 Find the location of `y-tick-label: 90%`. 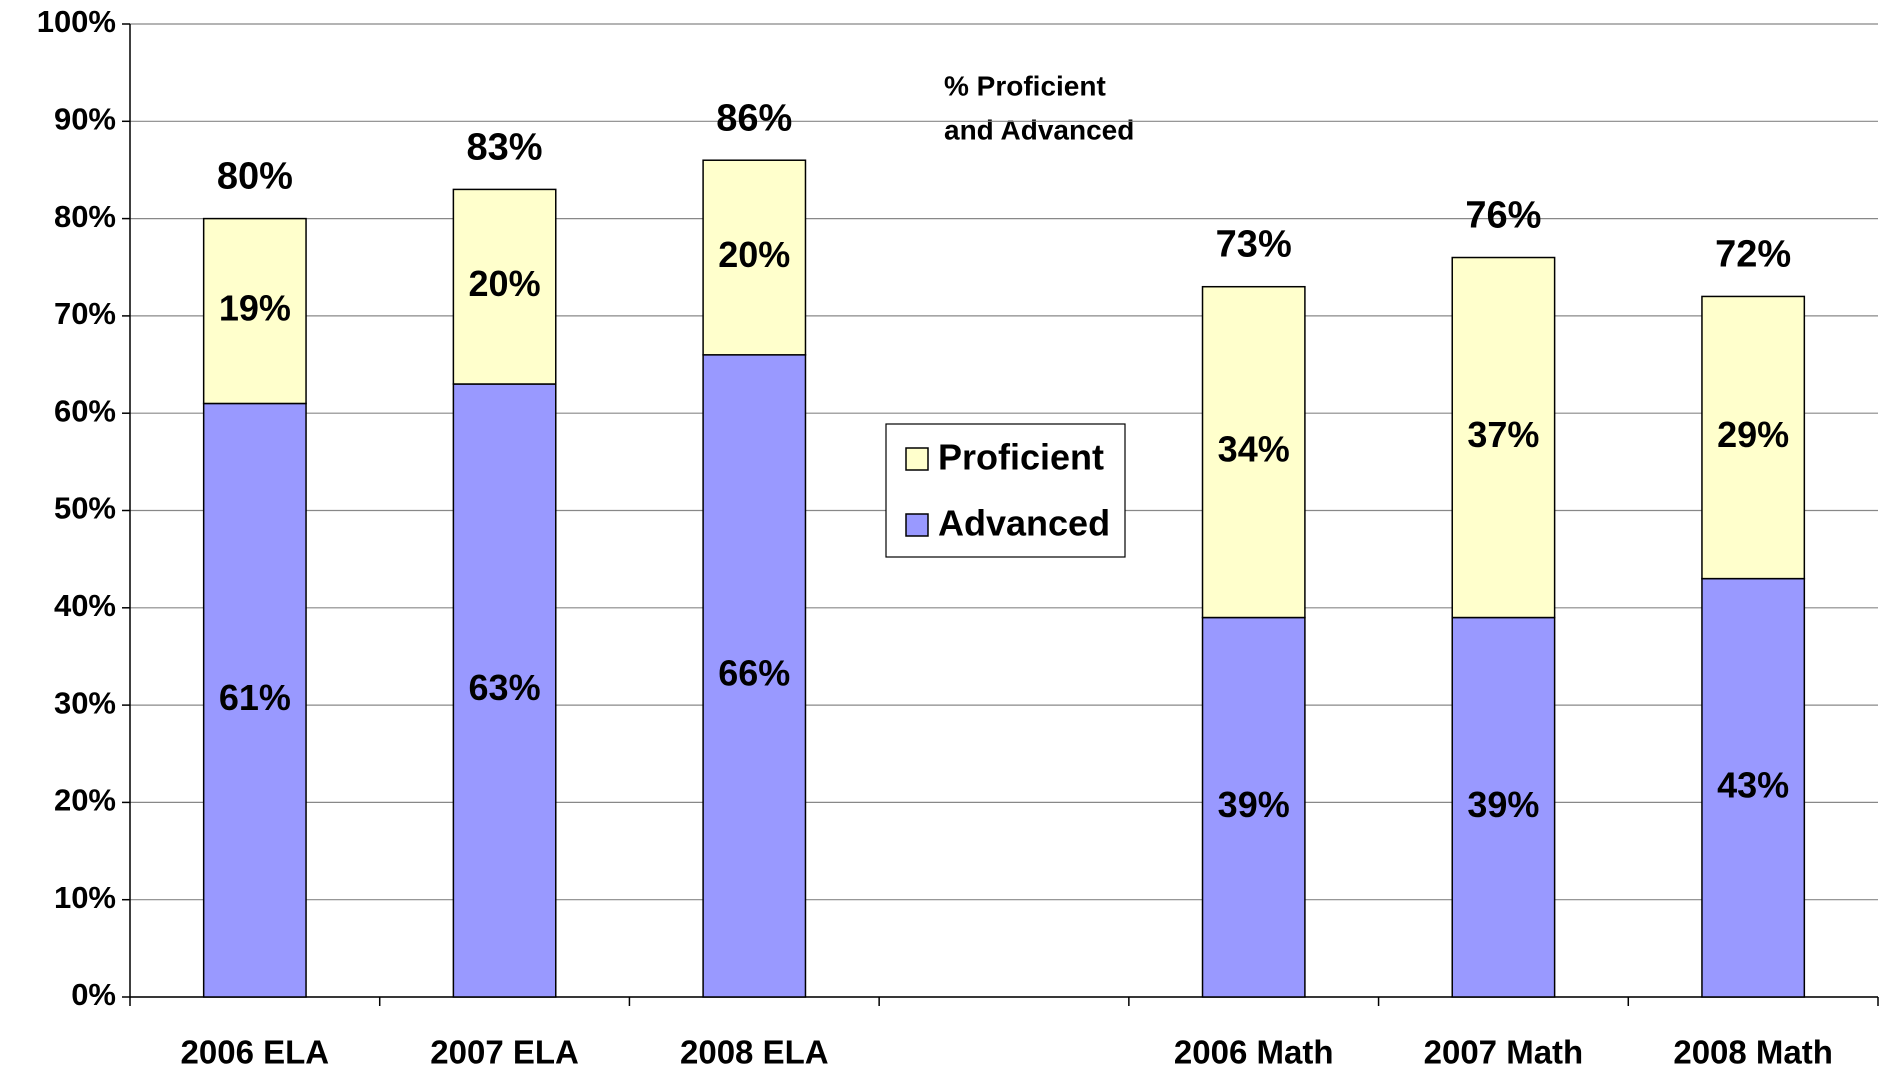

y-tick-label: 90% is located at coordinates (85, 118).